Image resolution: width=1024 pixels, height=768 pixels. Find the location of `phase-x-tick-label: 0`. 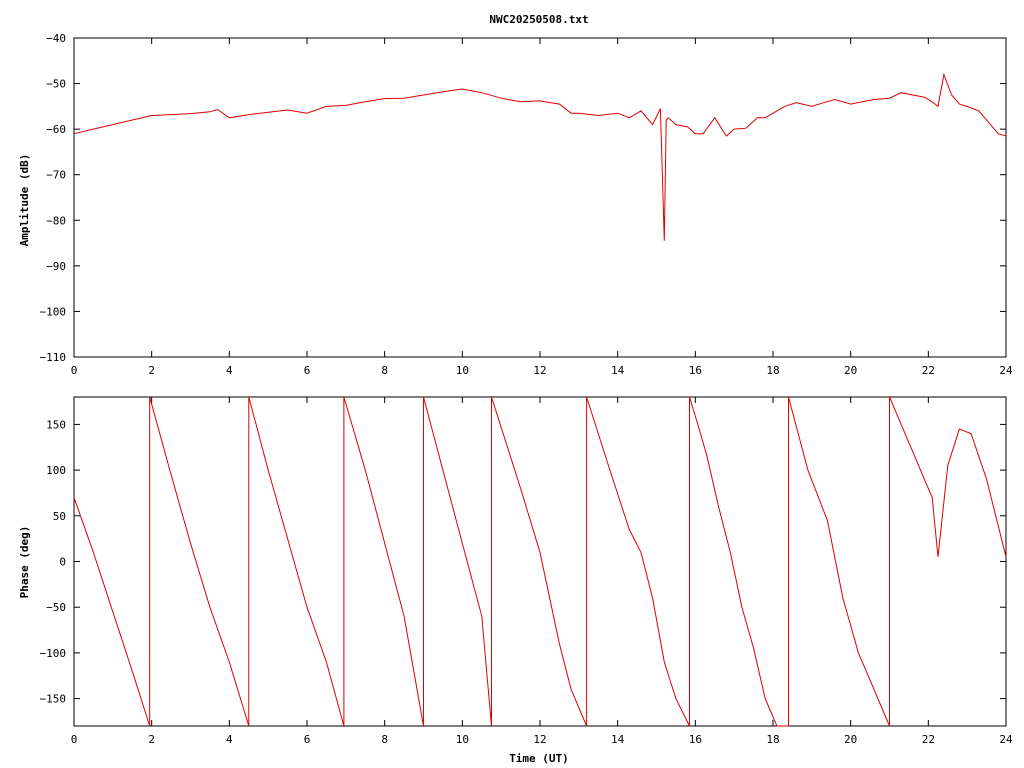

phase-x-tick-label: 0 is located at coordinates (74, 739).